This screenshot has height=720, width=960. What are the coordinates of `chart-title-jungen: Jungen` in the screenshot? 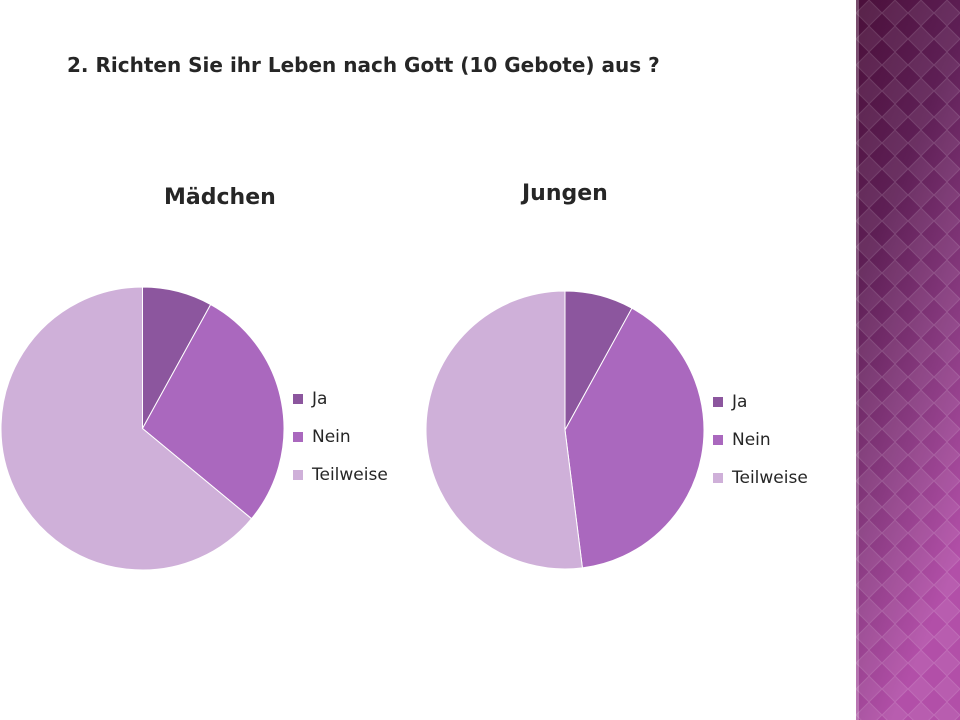 It's located at (565, 193).